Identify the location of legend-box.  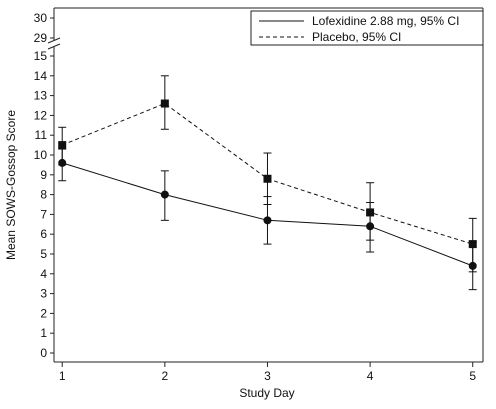
(367, 28).